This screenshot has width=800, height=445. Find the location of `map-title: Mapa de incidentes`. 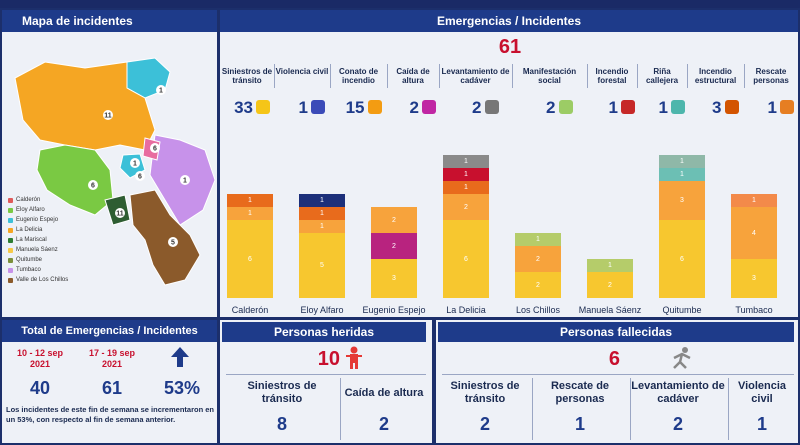

map-title: Mapa de incidentes is located at coordinates (109, 21).